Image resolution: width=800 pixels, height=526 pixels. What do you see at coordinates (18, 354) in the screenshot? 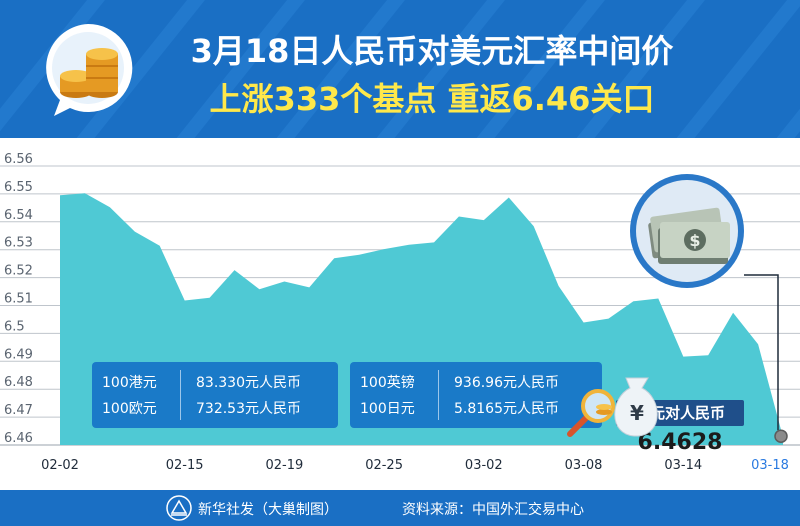
I see `y-tick-label: 6.49` at bounding box center [18, 354].